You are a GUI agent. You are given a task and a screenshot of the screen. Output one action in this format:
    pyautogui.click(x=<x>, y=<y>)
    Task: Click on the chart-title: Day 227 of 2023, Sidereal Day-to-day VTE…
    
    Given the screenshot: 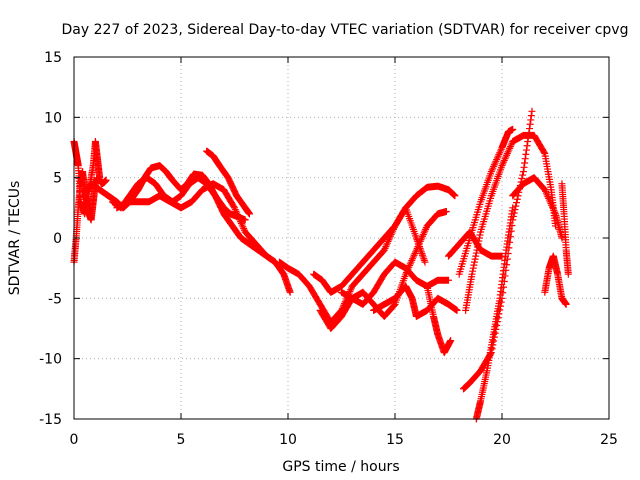 What is the action you would take?
    pyautogui.click(x=345, y=30)
    